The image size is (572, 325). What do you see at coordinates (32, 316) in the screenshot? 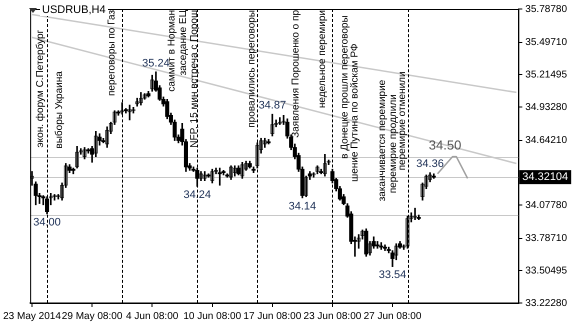
I see `x-tick-label: 23 May 2014` at bounding box center [32, 316].